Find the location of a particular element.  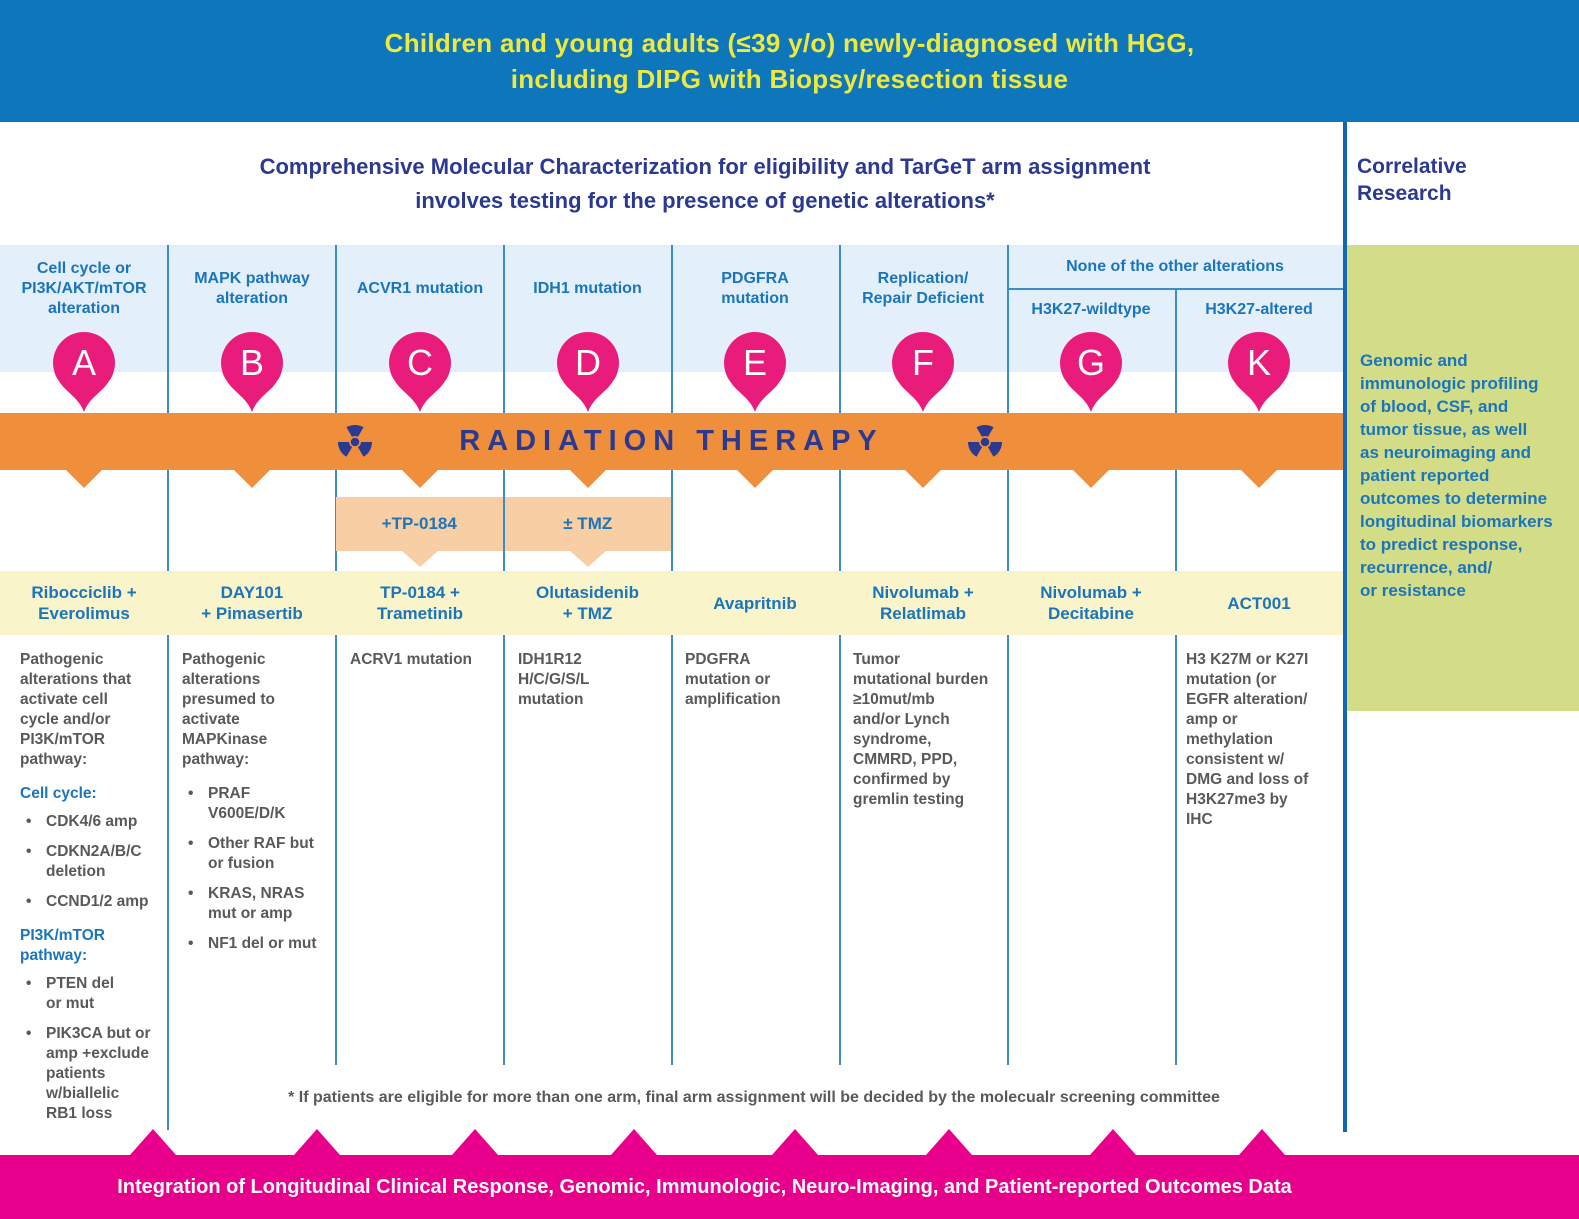

treatment-g: Nivolumab + Decitabine is located at coordinates (1091, 603).